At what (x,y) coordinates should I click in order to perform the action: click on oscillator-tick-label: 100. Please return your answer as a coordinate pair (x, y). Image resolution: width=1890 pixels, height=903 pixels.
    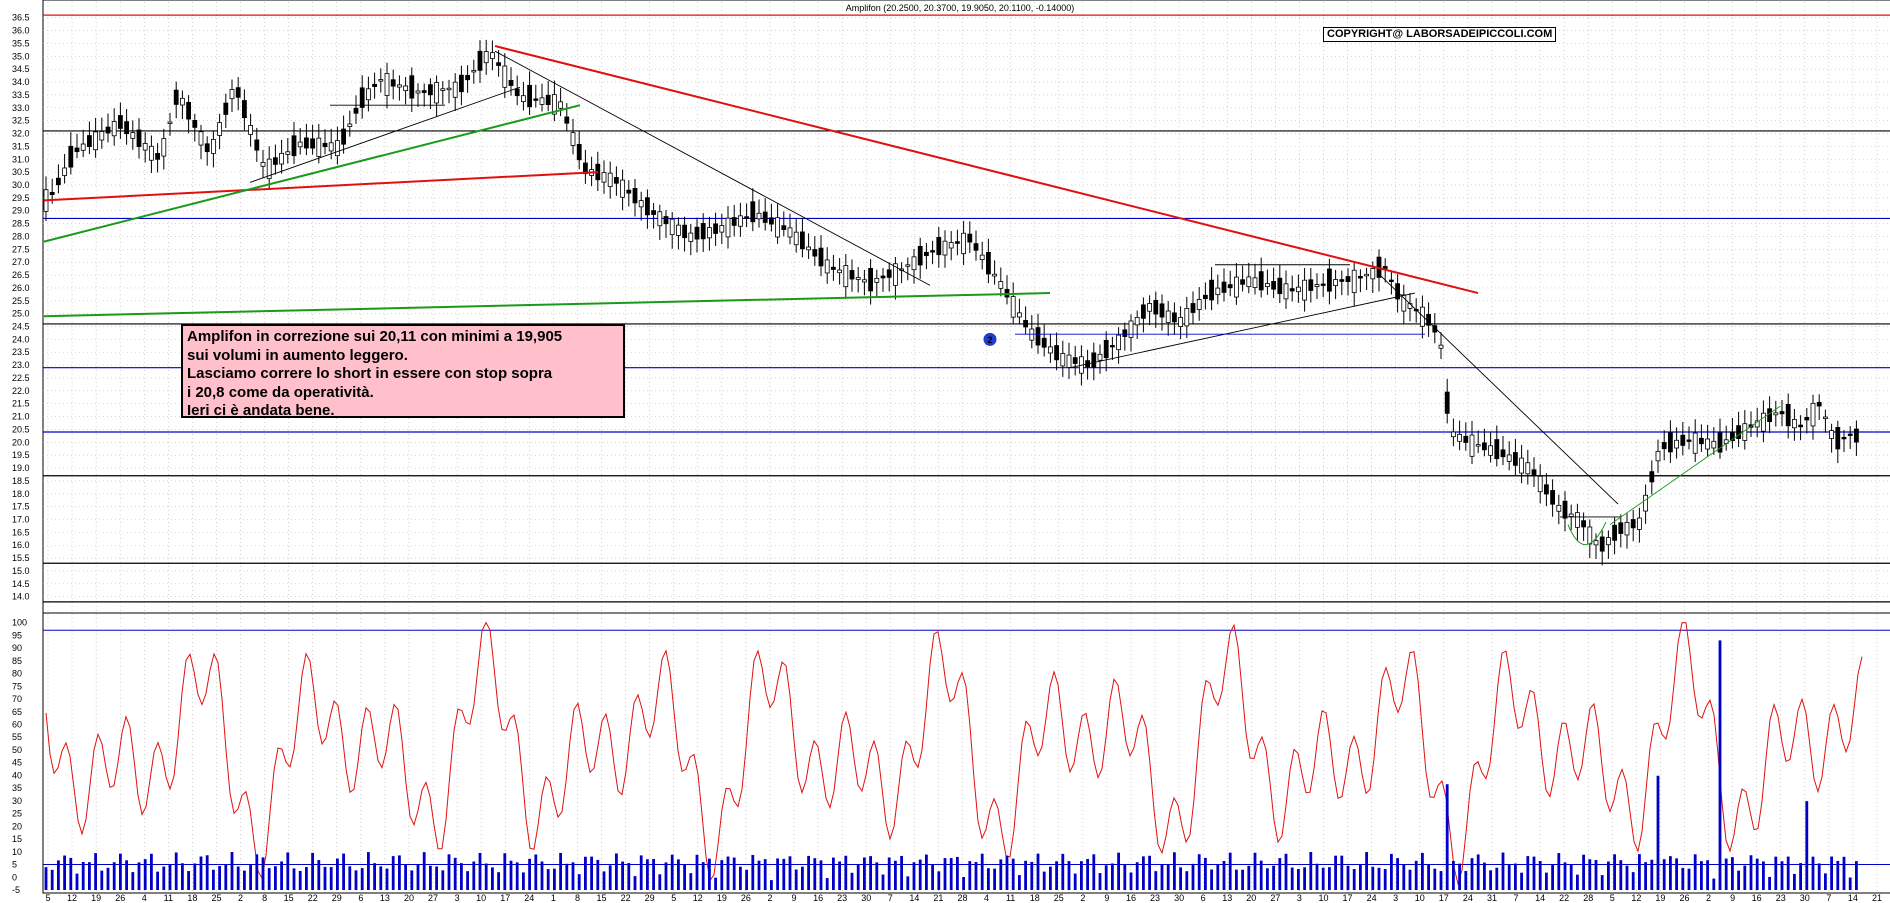
    Looking at the image, I should click on (19, 623).